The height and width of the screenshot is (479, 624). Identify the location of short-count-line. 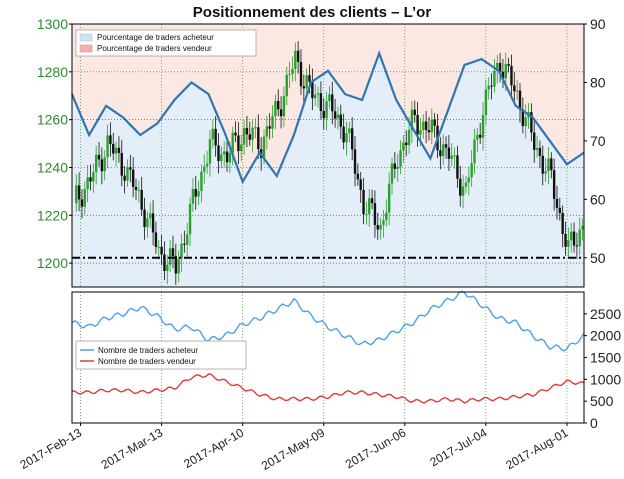
(328, 388).